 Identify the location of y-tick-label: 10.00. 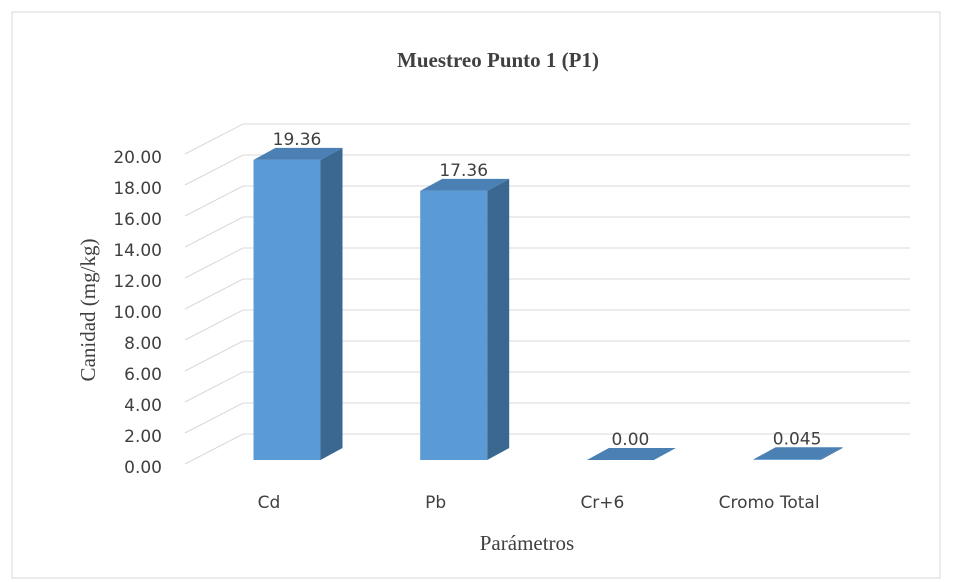
(137, 313).